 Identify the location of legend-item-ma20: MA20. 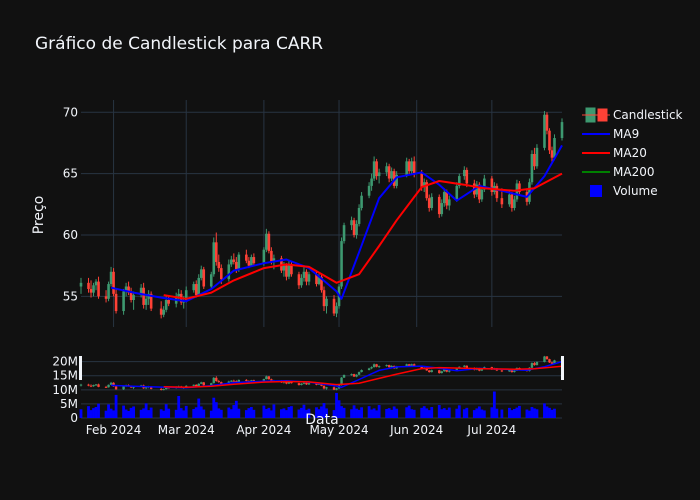
(614, 153).